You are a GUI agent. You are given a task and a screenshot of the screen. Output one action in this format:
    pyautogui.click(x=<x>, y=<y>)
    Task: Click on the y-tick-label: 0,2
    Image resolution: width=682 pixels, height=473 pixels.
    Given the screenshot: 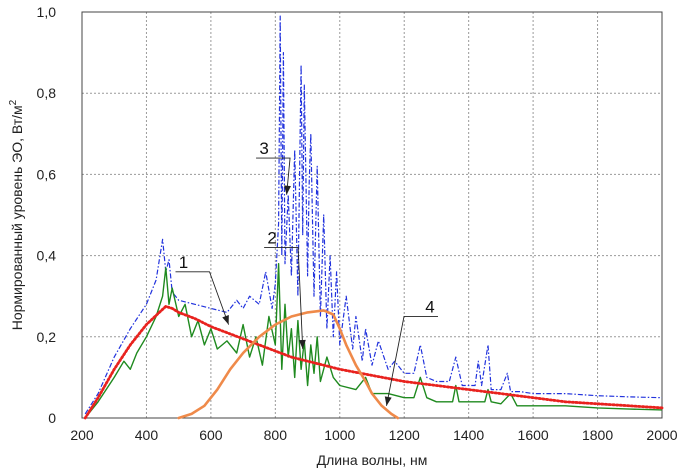 What is the action you would take?
    pyautogui.click(x=47, y=337)
    